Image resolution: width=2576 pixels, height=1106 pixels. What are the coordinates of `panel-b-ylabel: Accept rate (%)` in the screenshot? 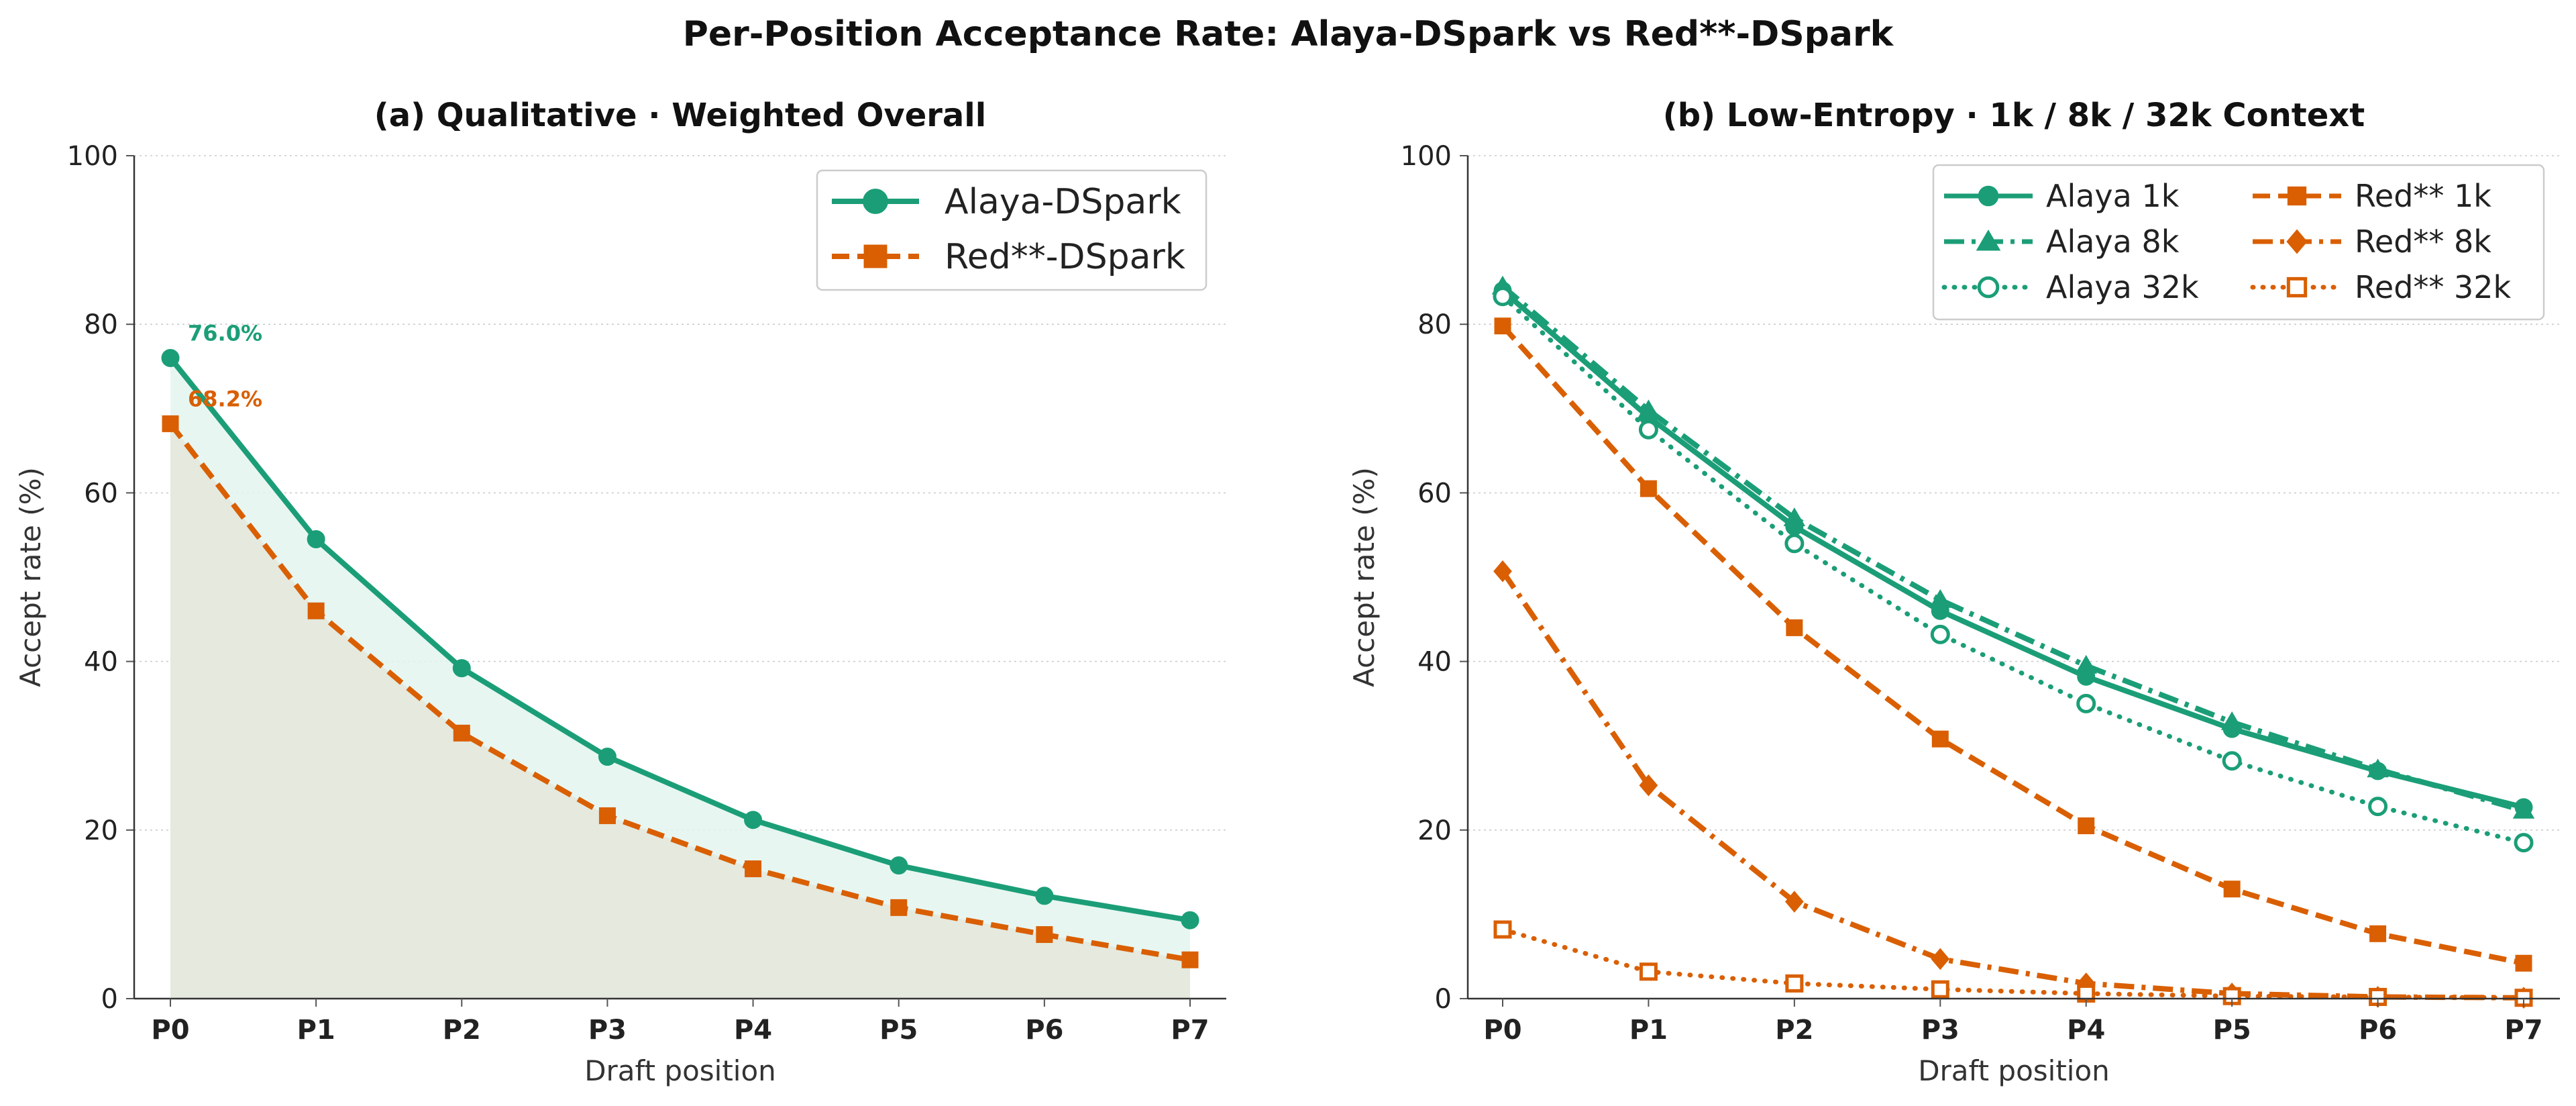 It's located at (1364, 577).